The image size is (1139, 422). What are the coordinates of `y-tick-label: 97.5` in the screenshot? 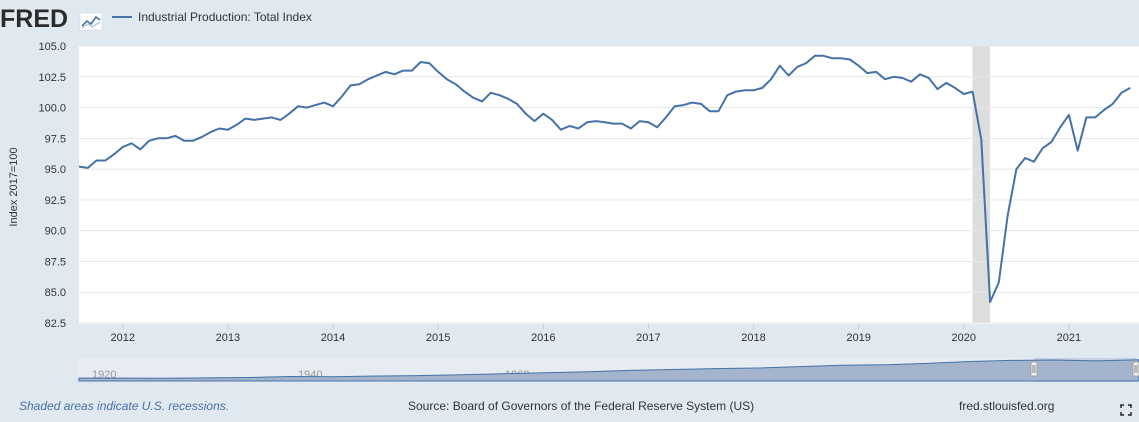 It's located at (55, 139).